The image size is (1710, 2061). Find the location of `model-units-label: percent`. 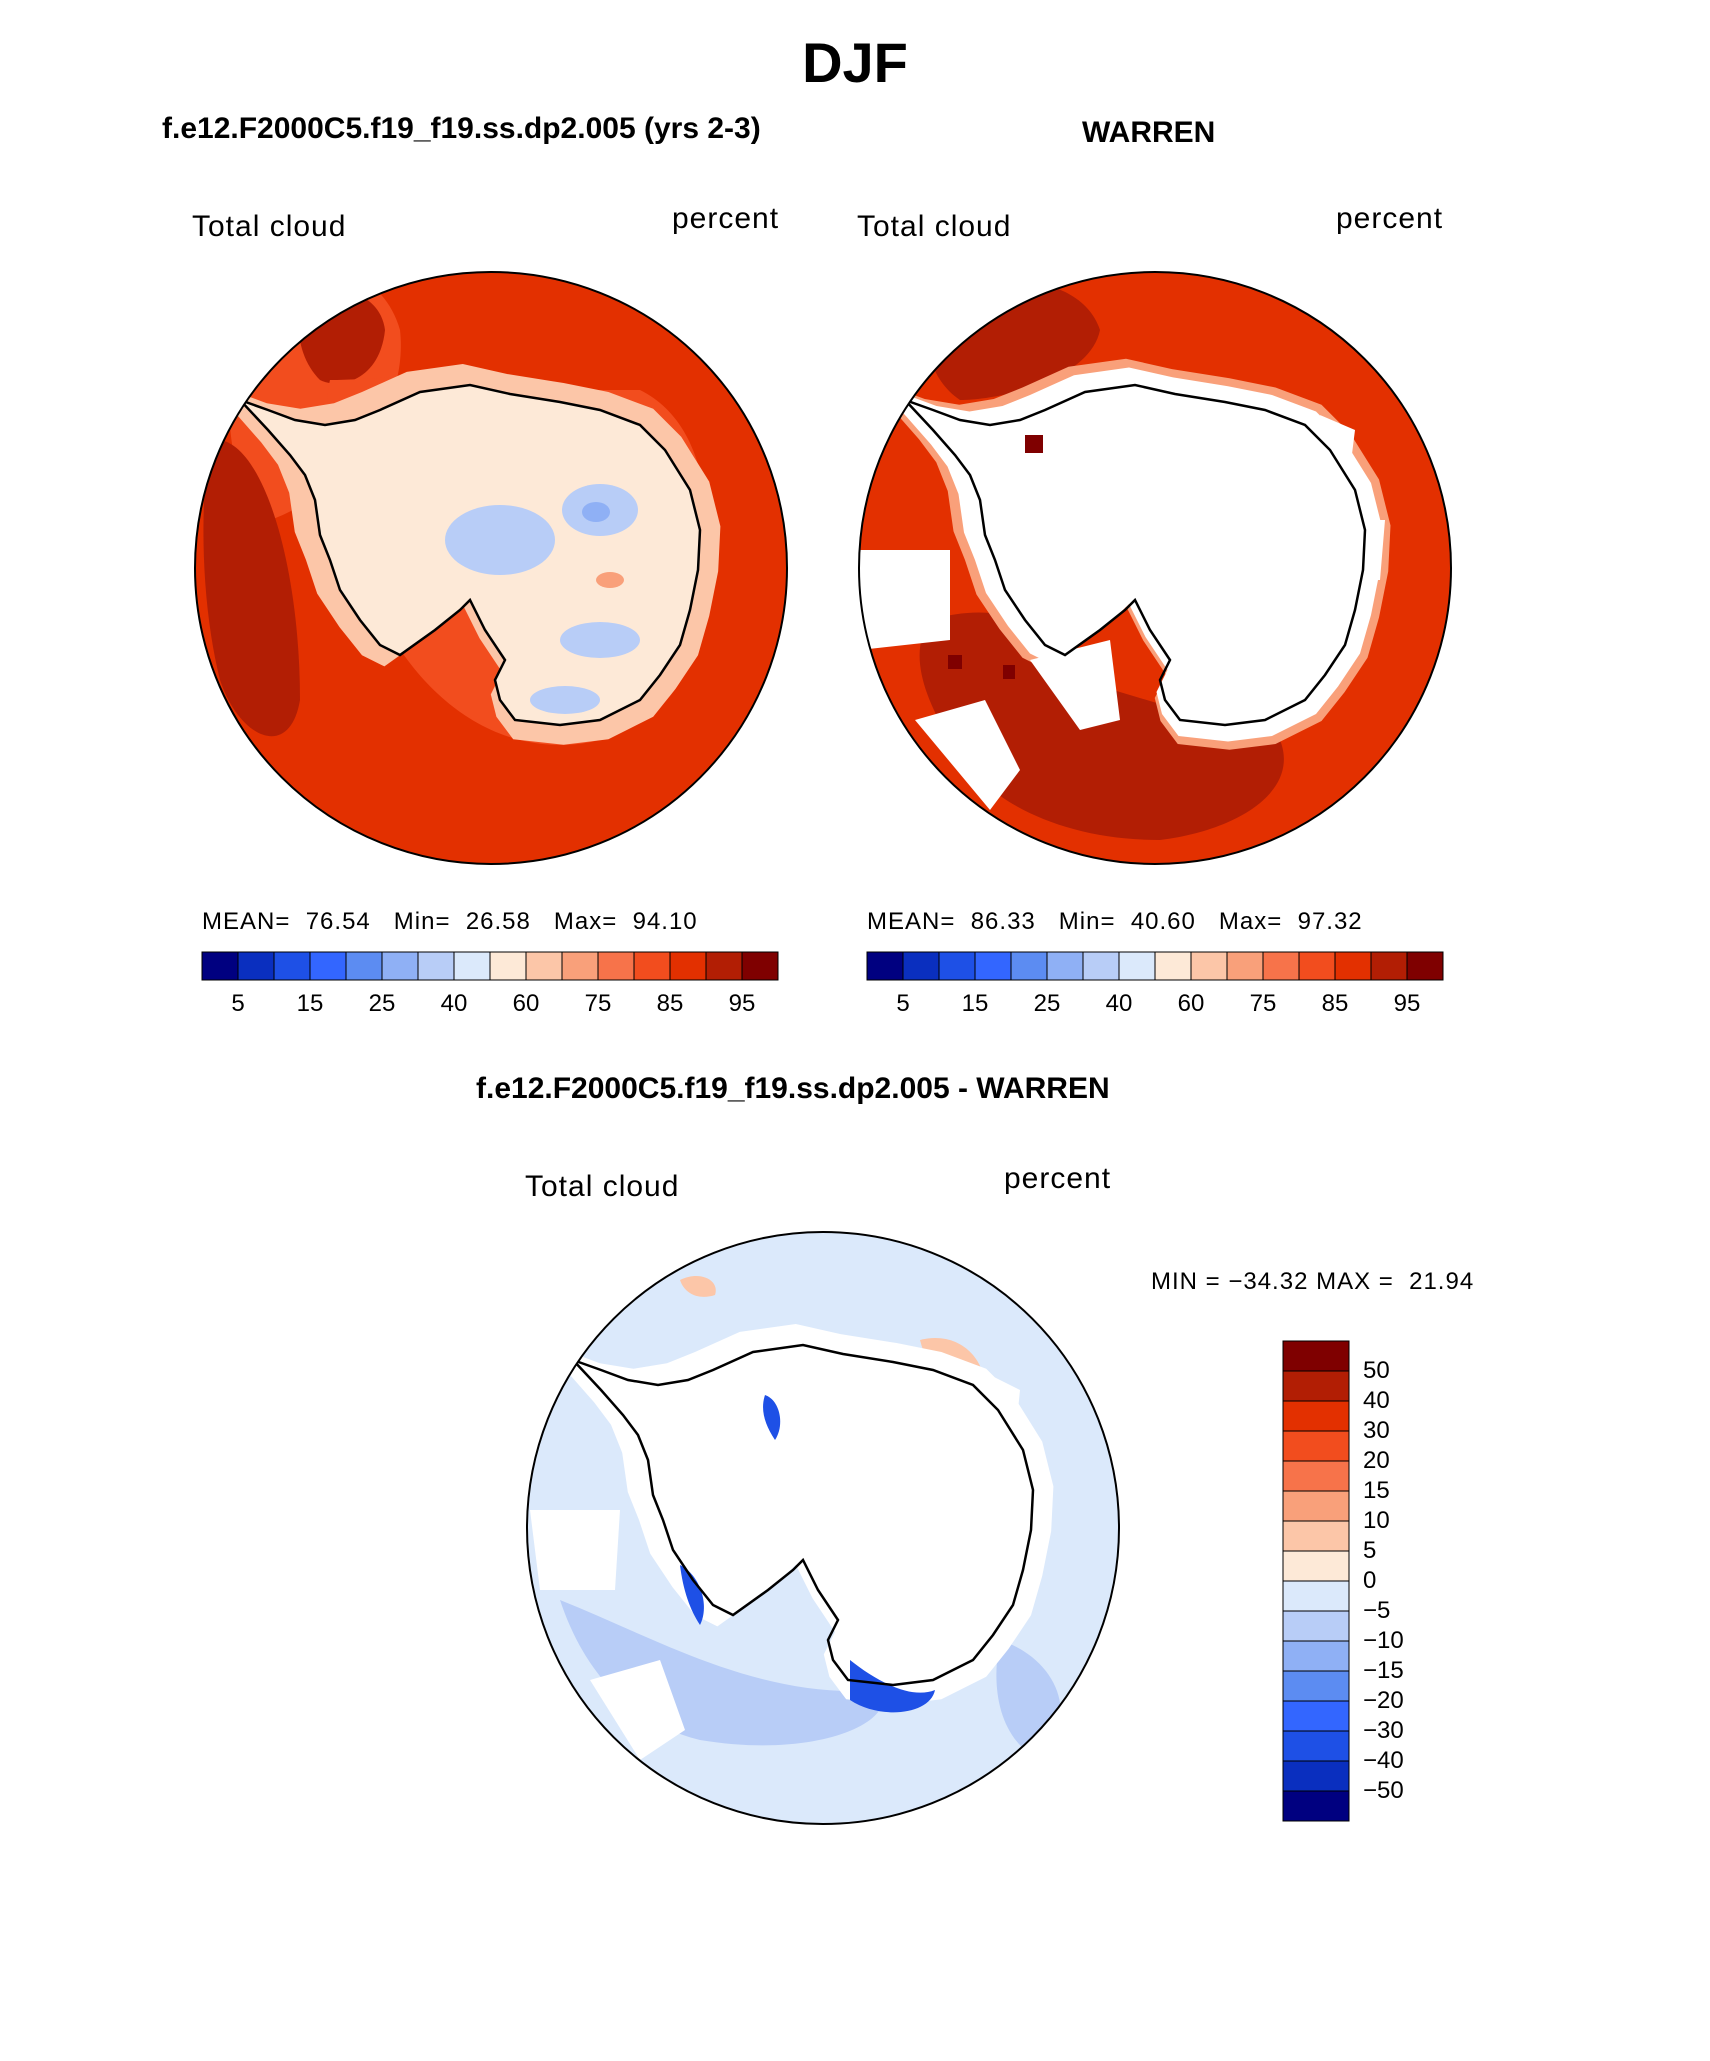

model-units-label: percent is located at coordinates (726, 218).